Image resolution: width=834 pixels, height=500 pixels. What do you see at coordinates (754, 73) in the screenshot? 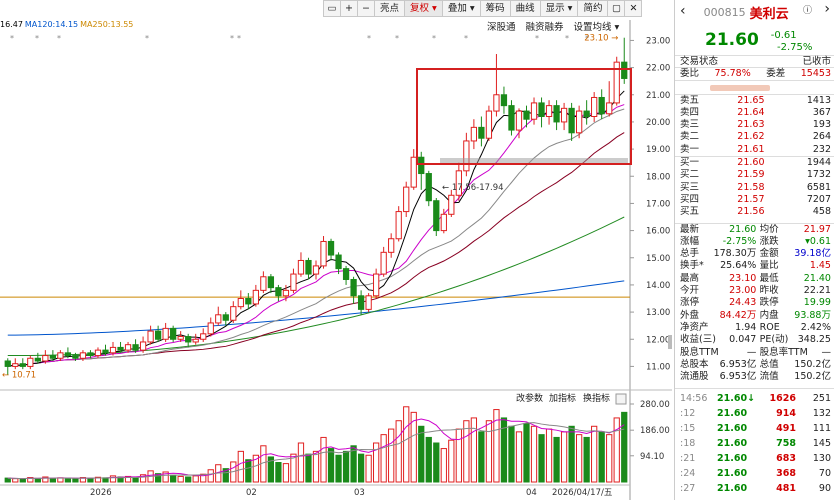
I see `order-ratio-row: 委比 75.78% 委差 15453` at bounding box center [754, 73].